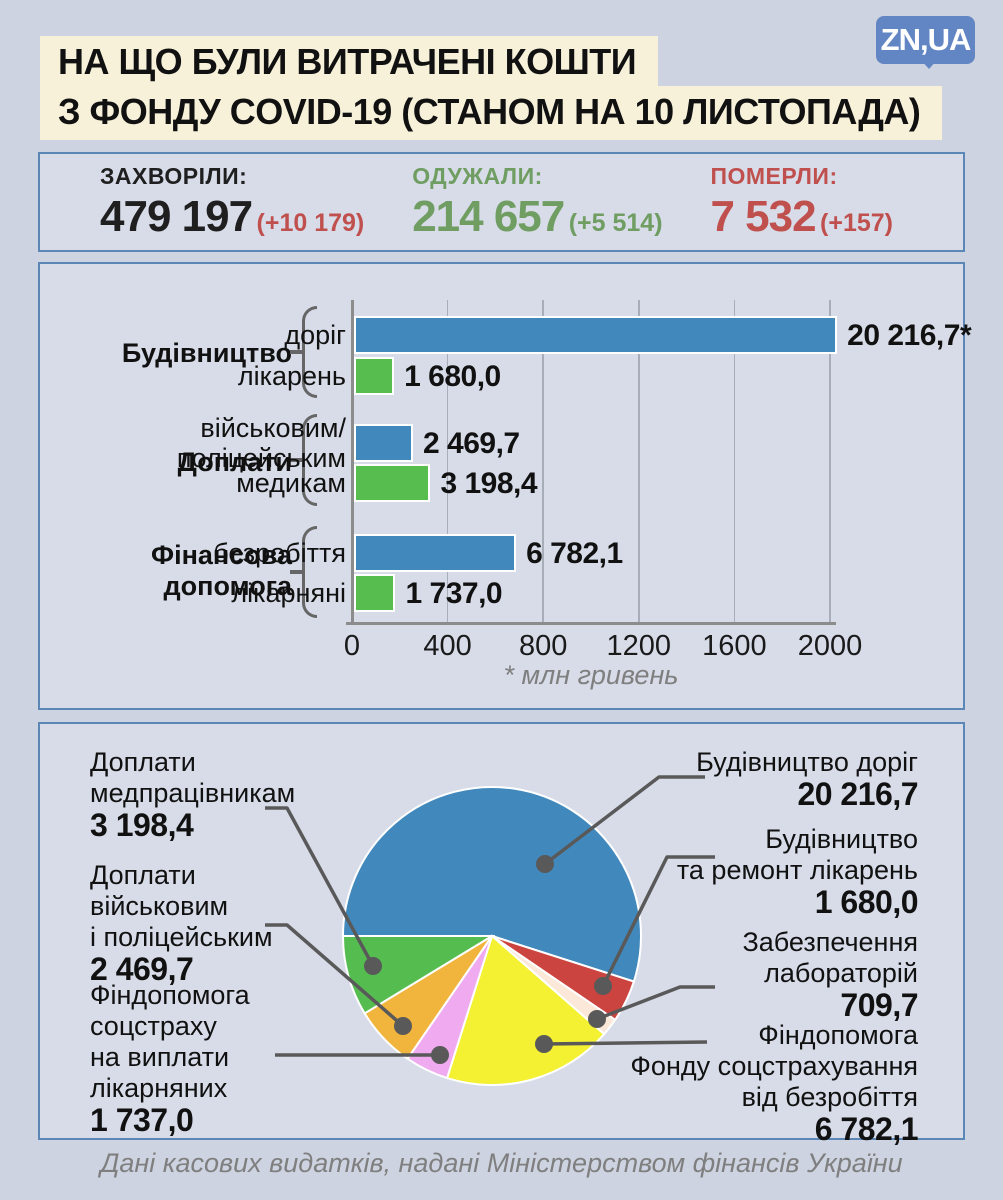 The width and height of the screenshot is (1003, 1200). I want to click on stat-dead: ПОМЕРЛИ: 7 532 (+157), so click(801, 202).